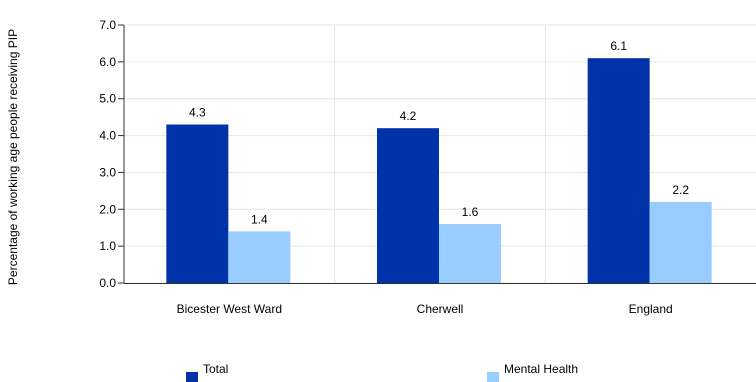 The image size is (756, 382). Describe the element at coordinates (107, 136) in the screenshot. I see `y-tick-label: 4.0` at that location.